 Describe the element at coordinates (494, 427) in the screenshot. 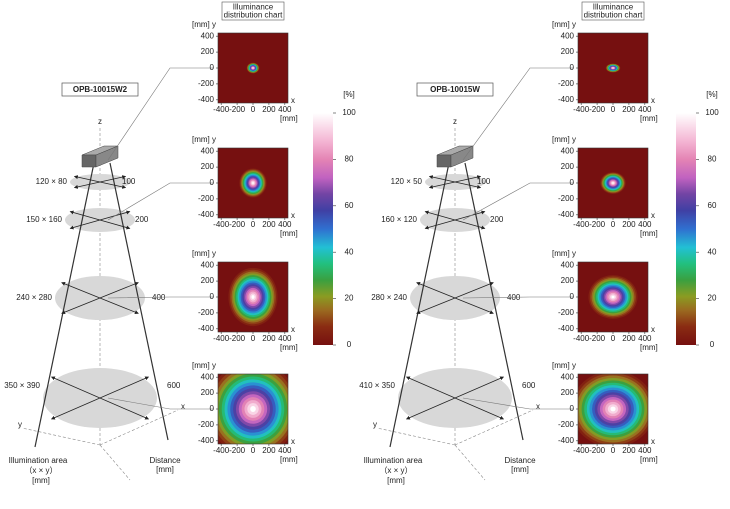

I see `x-axis` at that location.